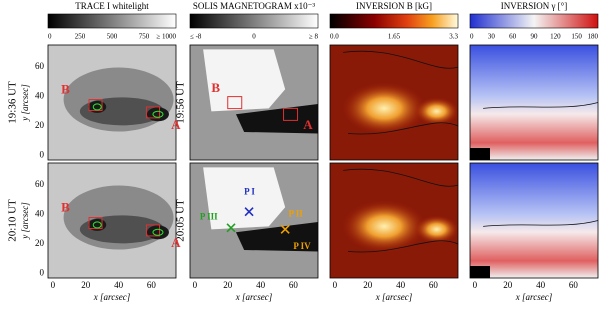  Describe the element at coordinates (166, 37) in the screenshot. I see `colorbar-tick-label: ≥ 1000` at that location.